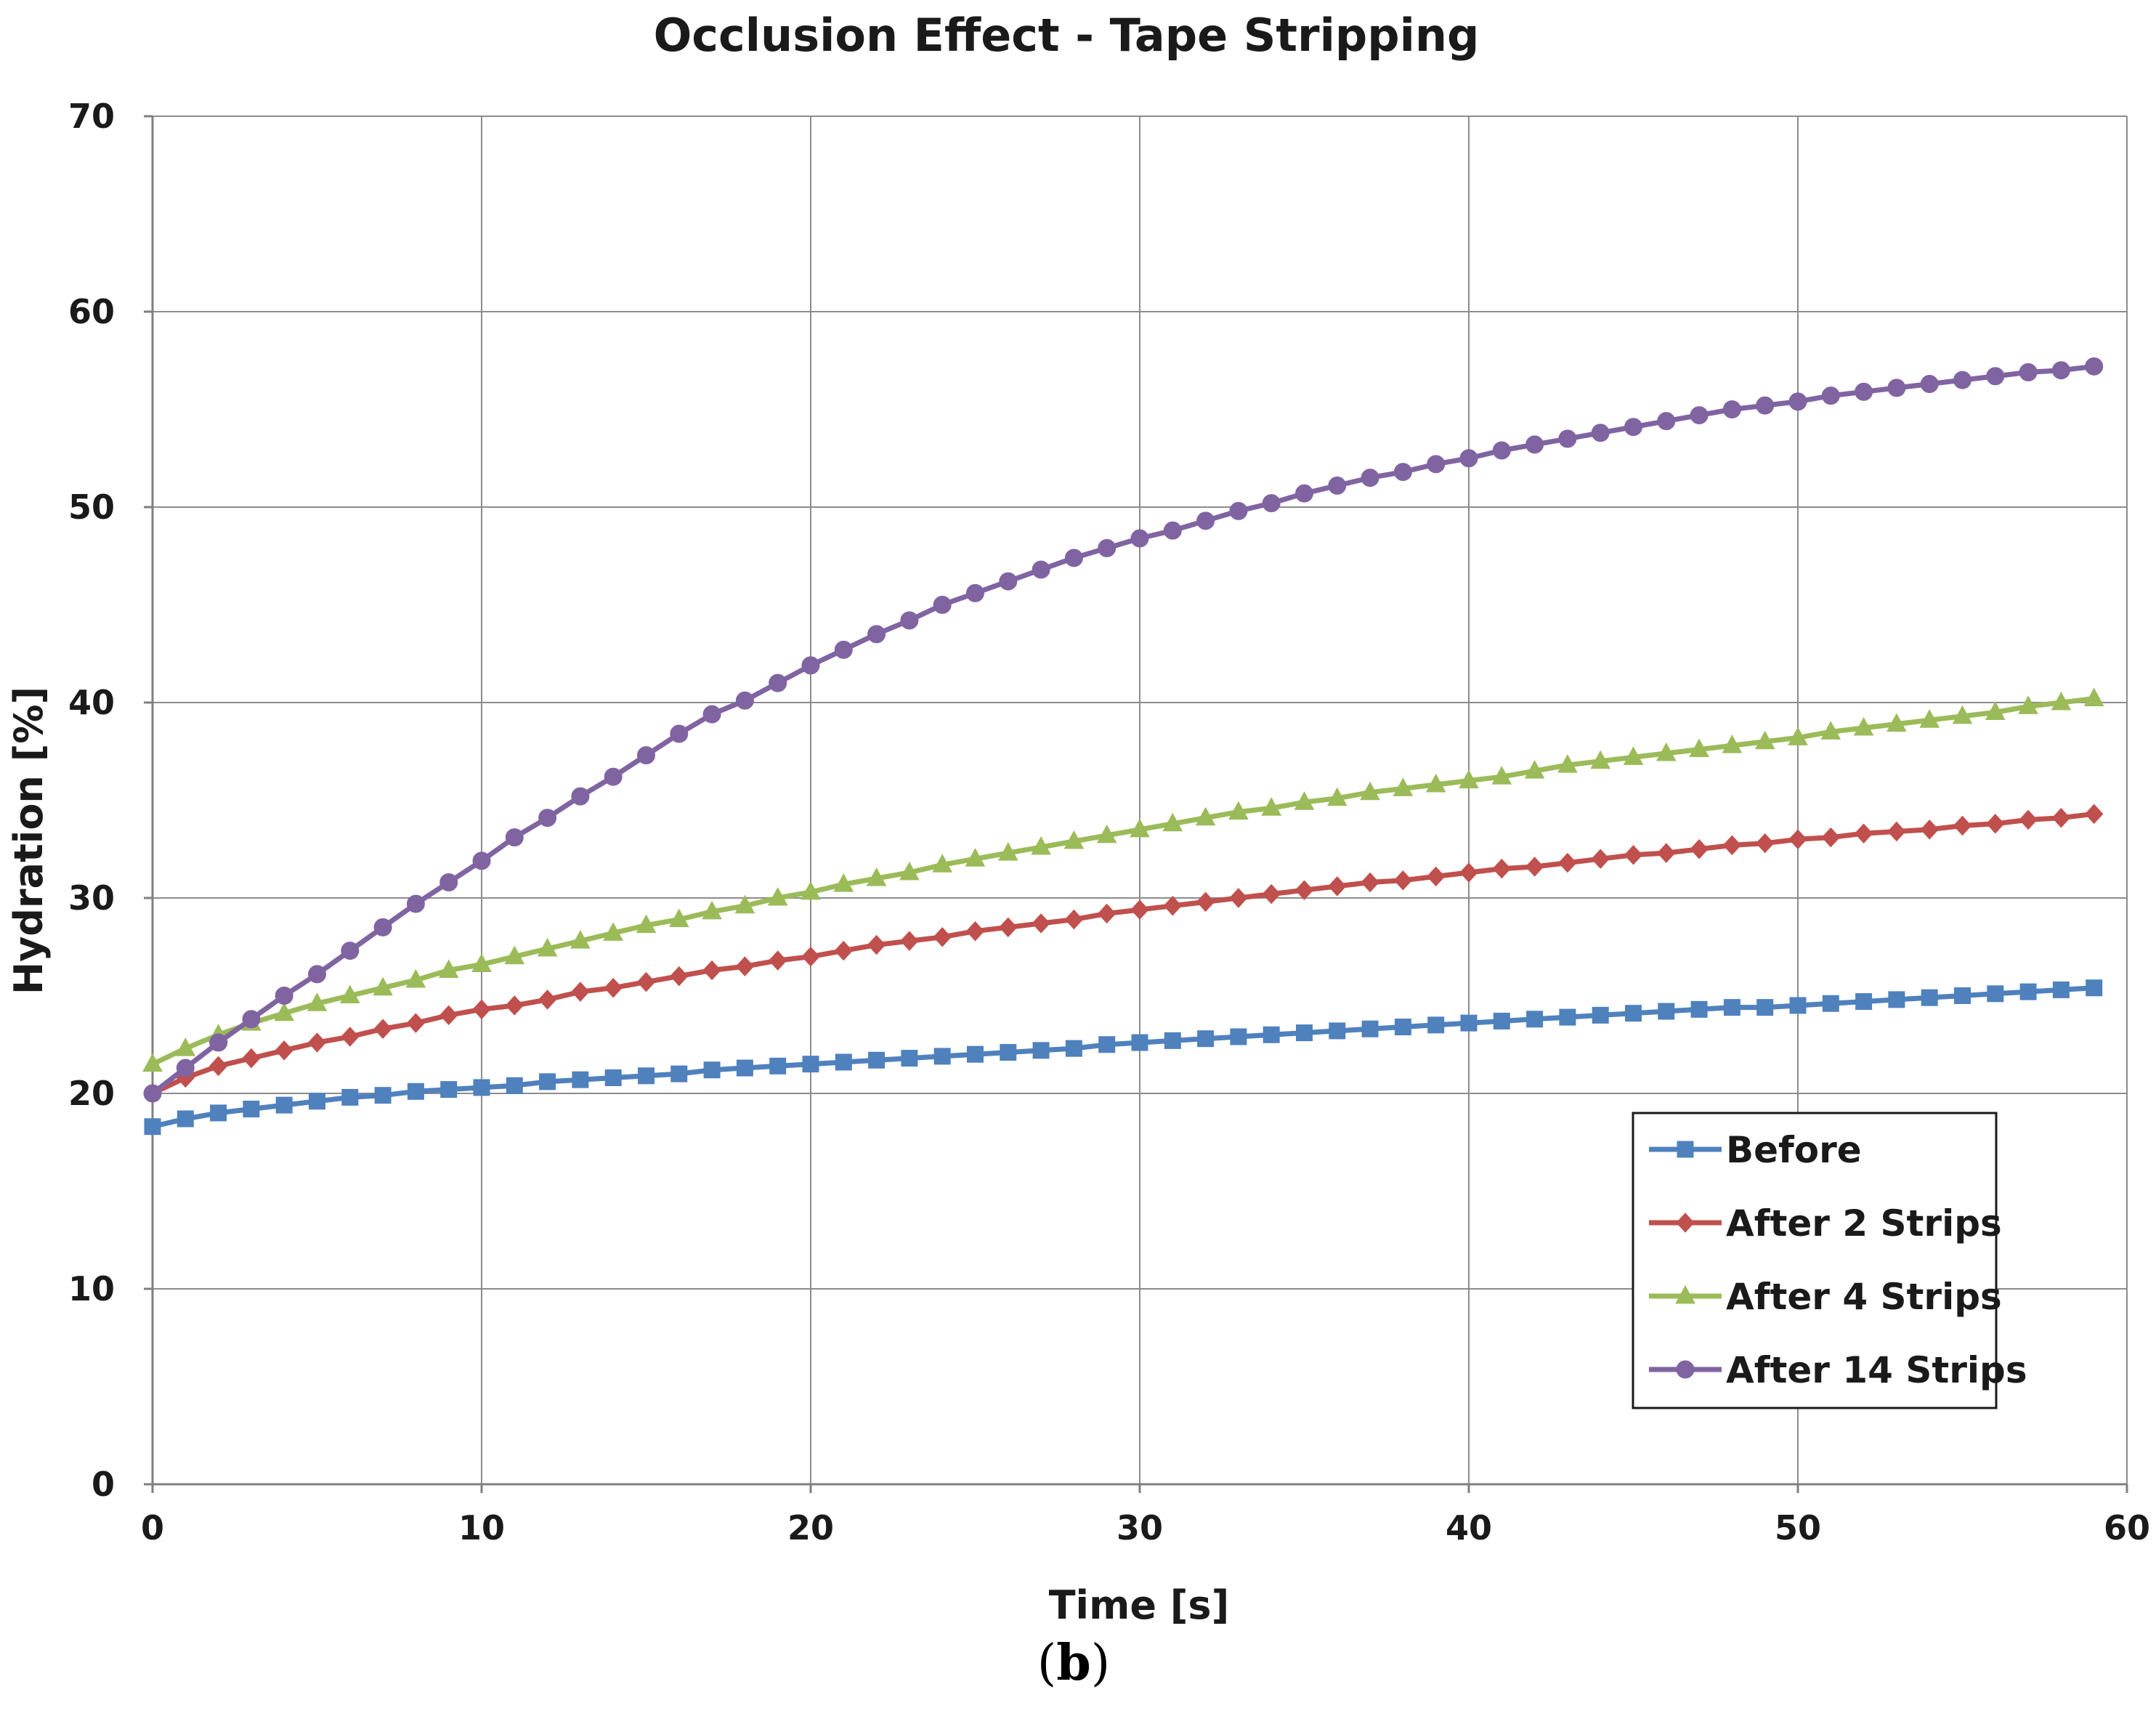 Image resolution: width=2156 pixels, height=1732 pixels. What do you see at coordinates (91, 311) in the screenshot?
I see `y-tick-label: 60` at bounding box center [91, 311].